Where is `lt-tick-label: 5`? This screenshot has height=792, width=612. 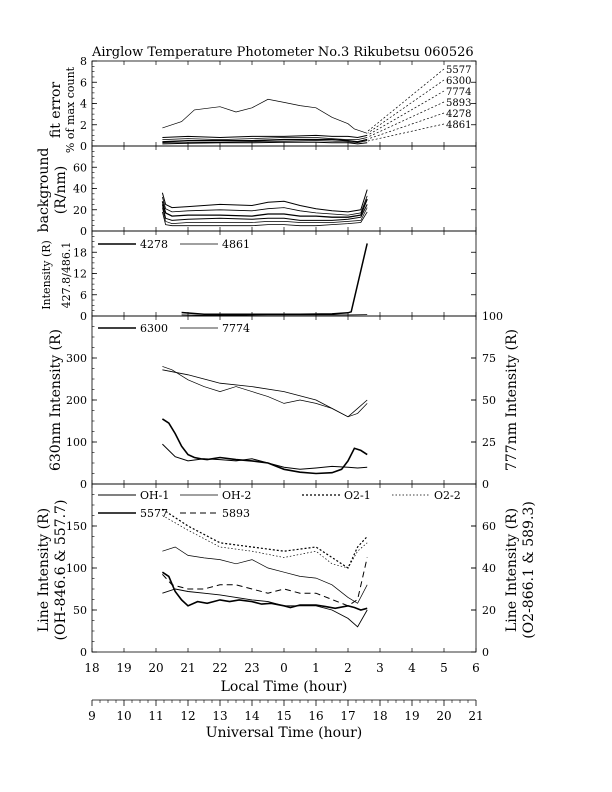
lt-tick-label: 5 is located at coordinates (444, 668).